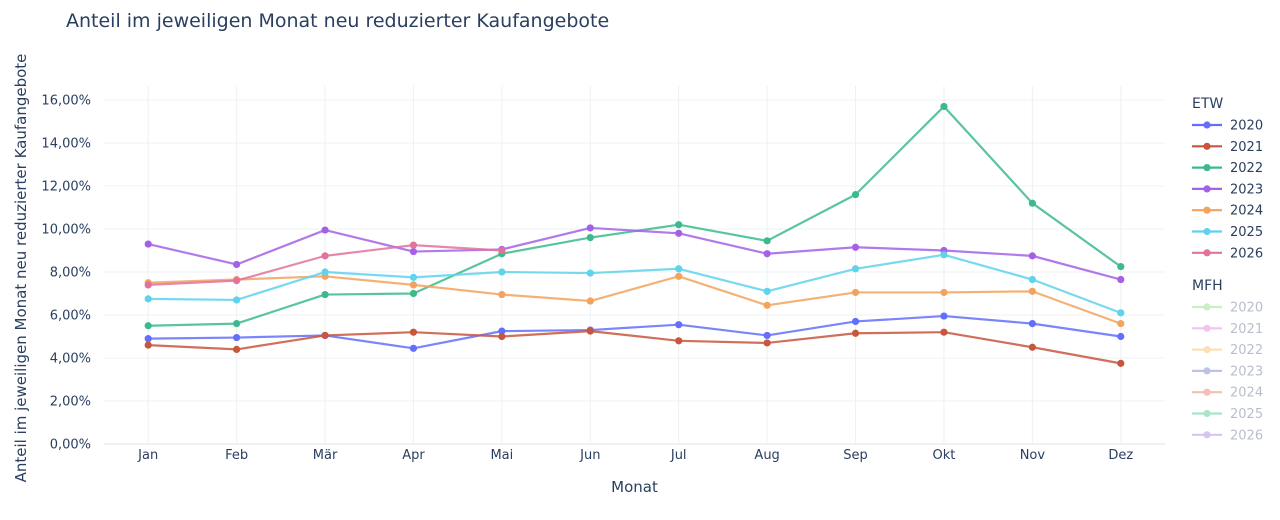  I want to click on legend-item-mfh-2021: 2021, so click(1227, 329).